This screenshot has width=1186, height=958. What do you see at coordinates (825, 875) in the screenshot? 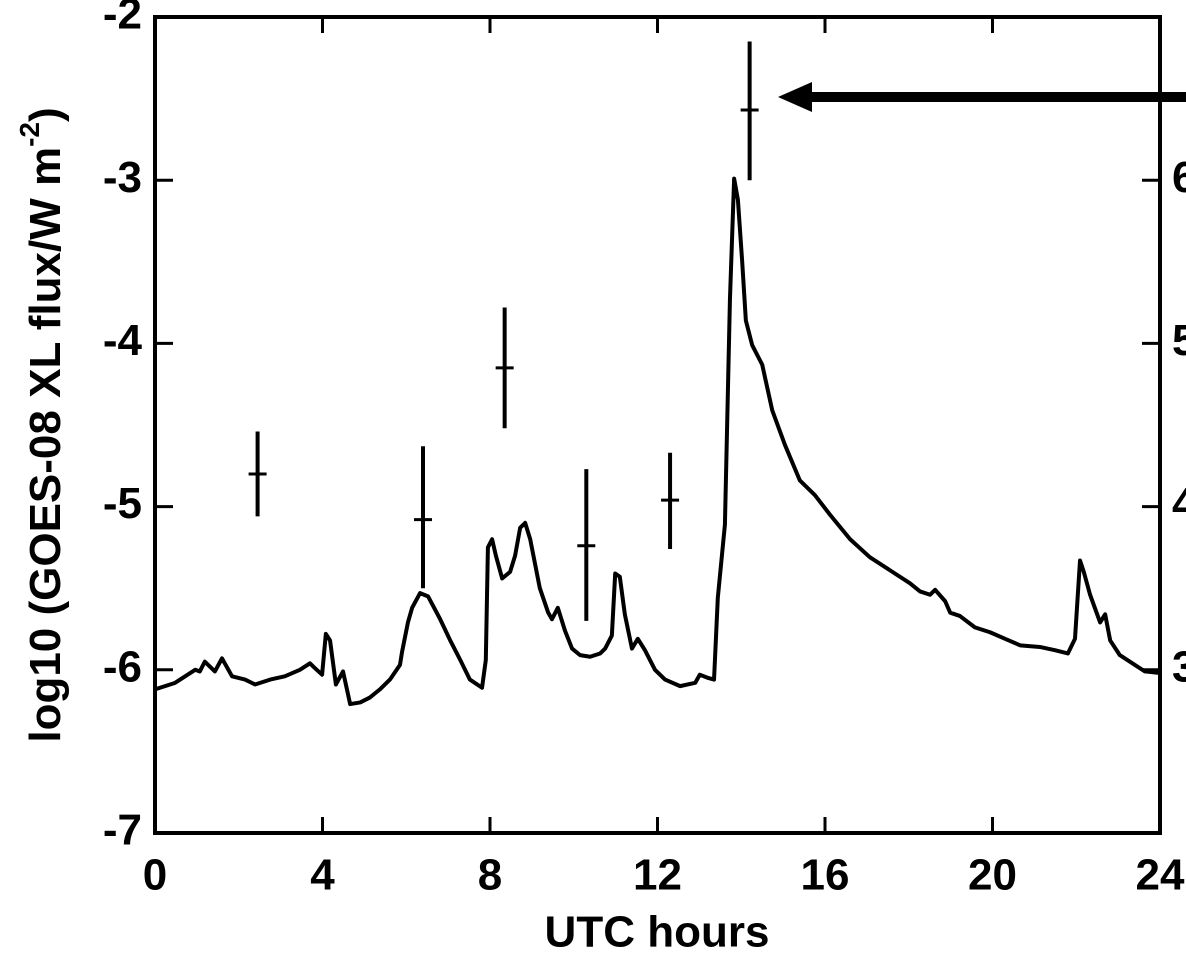
I see `x-tick-label: 16` at bounding box center [825, 875].